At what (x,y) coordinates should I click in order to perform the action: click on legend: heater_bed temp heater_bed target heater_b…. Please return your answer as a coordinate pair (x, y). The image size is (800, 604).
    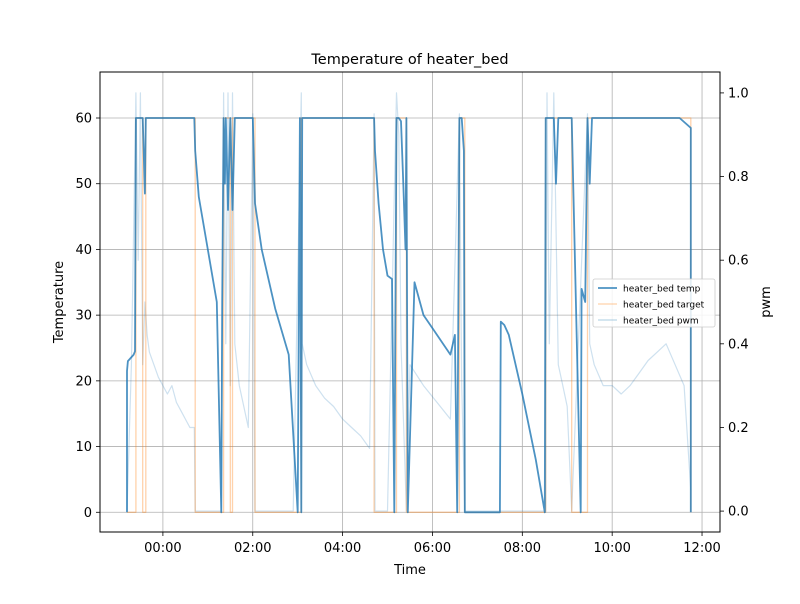
    Looking at the image, I should click on (654, 303).